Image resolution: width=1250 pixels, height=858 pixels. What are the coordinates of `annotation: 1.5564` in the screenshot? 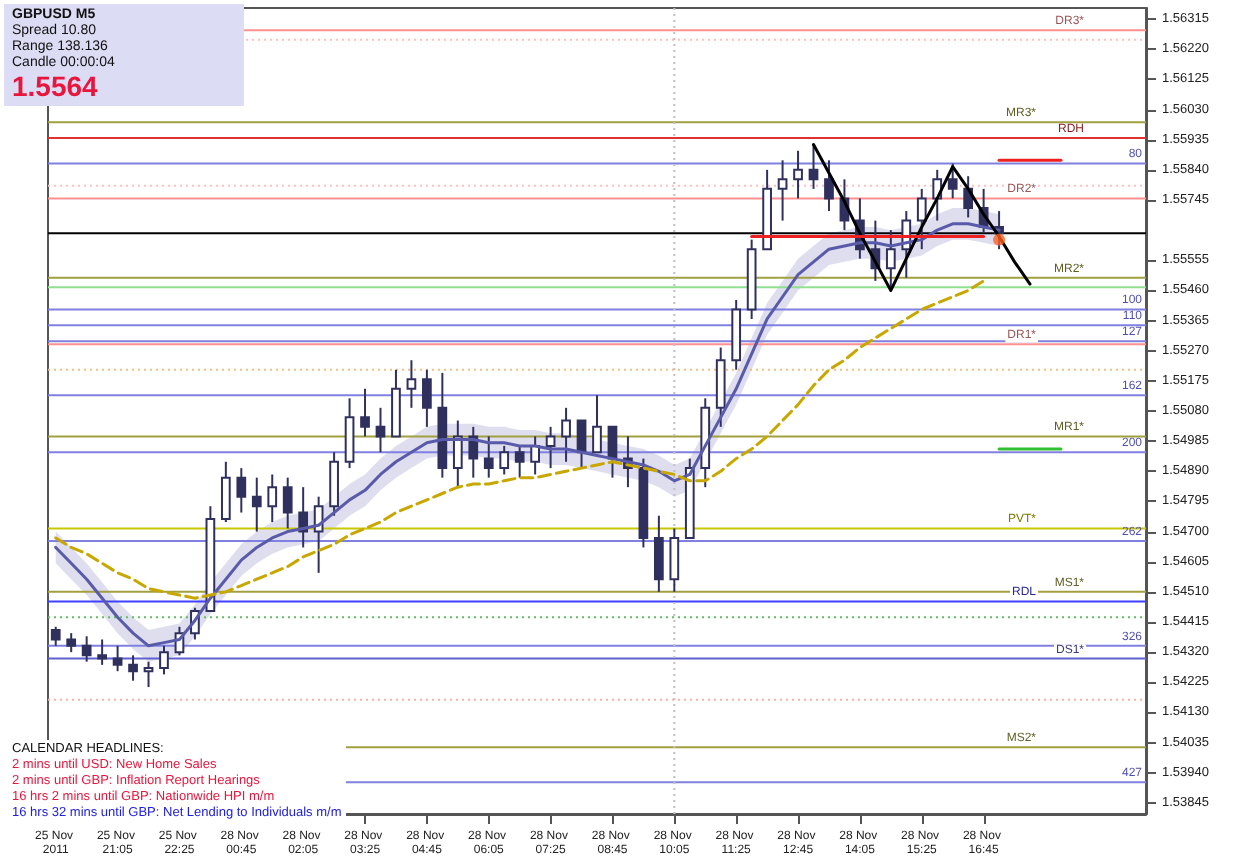 It's located at (56, 86).